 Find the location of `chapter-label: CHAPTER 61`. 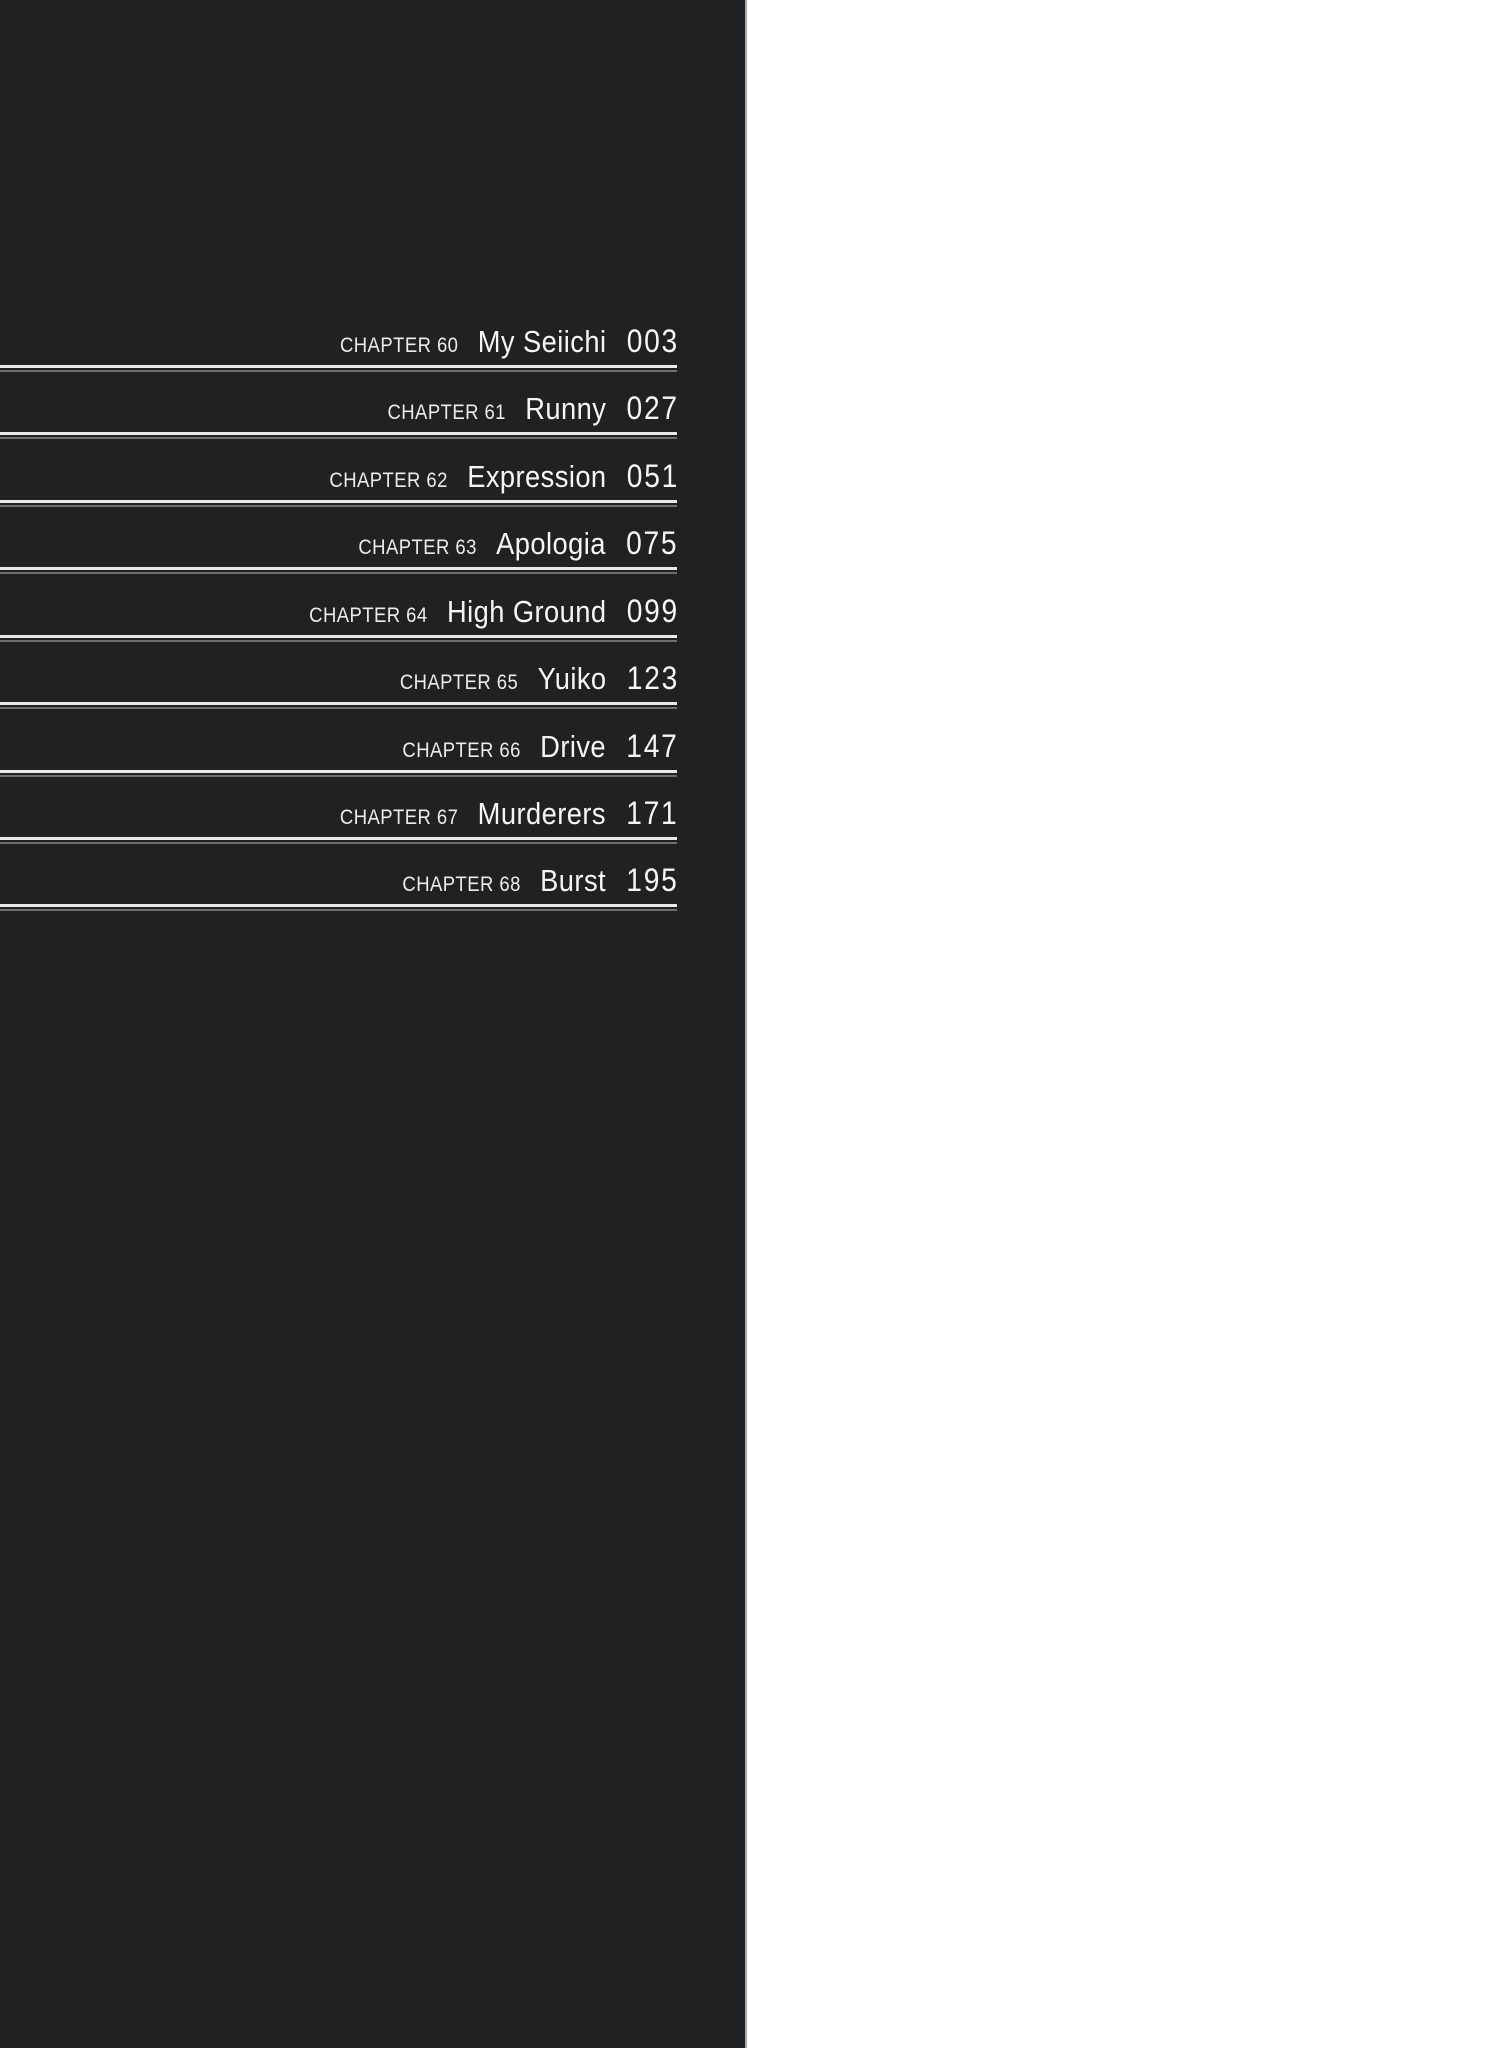

chapter-label: CHAPTER 61 is located at coordinates (446, 412).